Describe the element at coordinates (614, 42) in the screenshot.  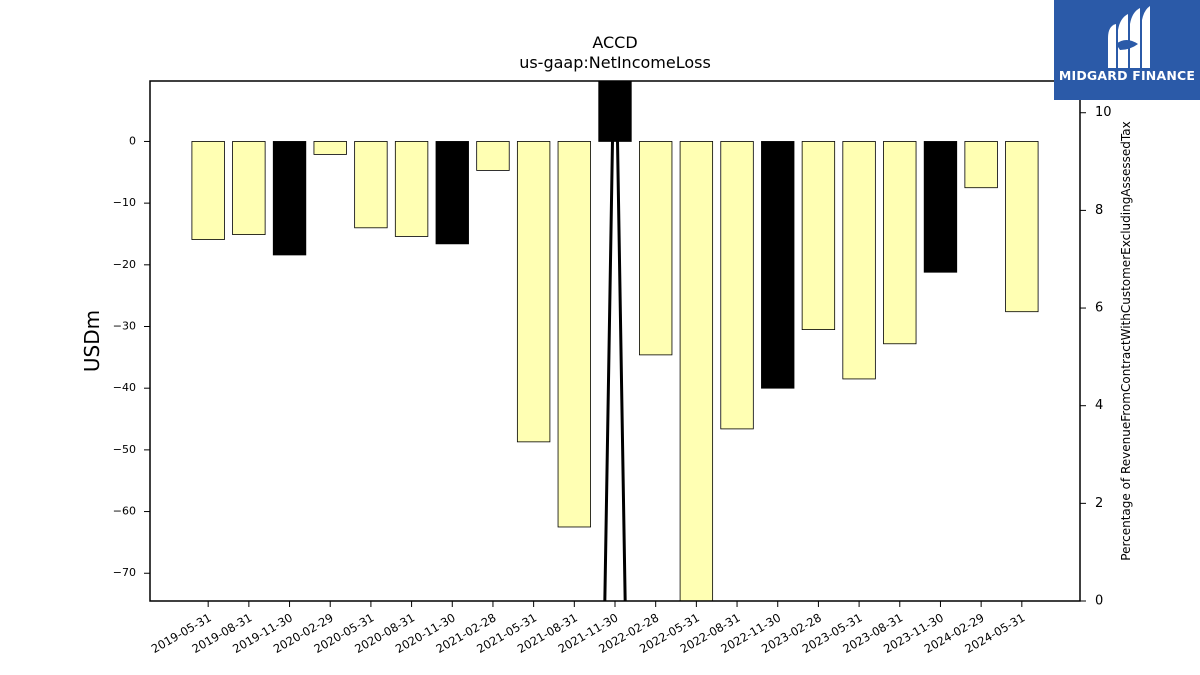
I see `chart-title: ACCD` at that location.